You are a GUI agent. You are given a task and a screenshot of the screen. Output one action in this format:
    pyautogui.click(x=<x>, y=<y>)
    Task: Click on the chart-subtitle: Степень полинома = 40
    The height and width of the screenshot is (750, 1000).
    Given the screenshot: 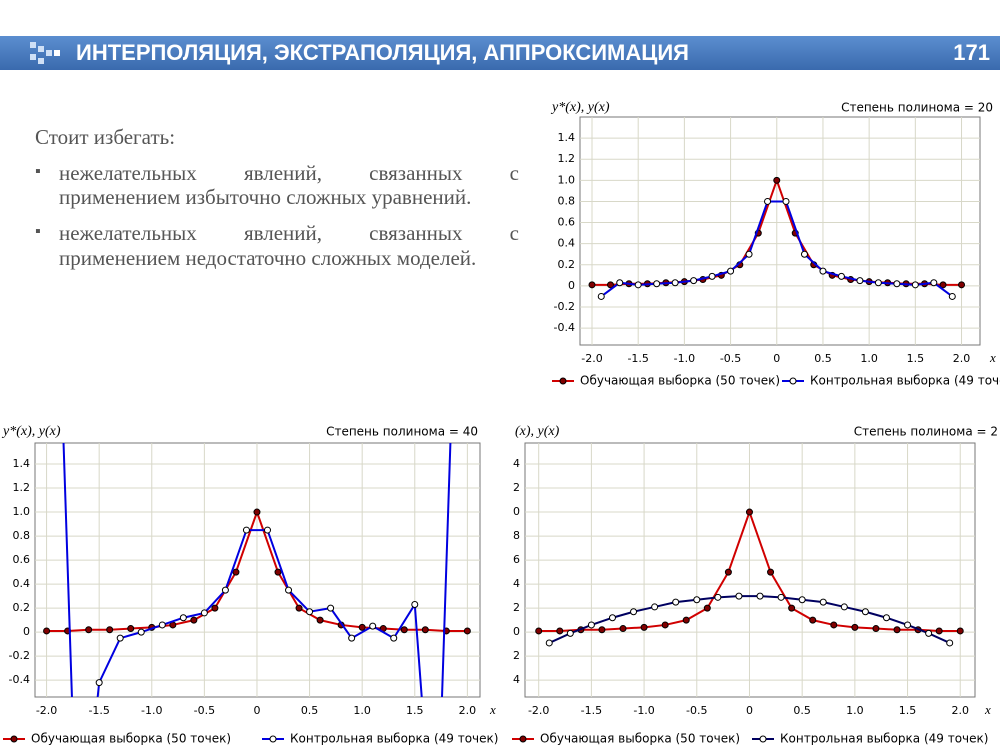 What is the action you would take?
    pyautogui.click(x=402, y=432)
    